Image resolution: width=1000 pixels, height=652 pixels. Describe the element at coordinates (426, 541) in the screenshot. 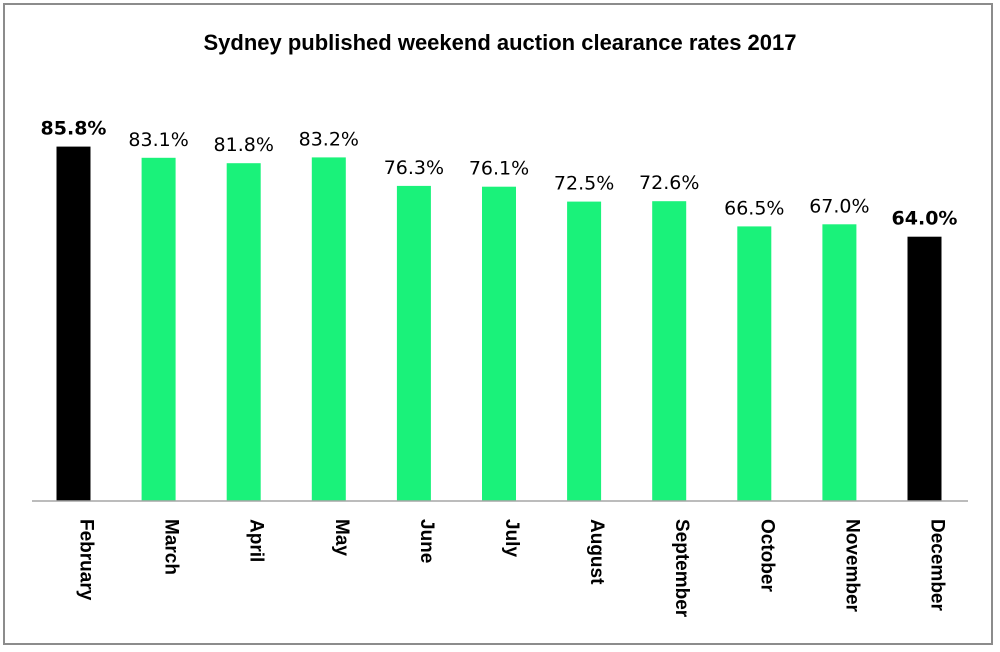

I see `category-label-june: June` at that location.